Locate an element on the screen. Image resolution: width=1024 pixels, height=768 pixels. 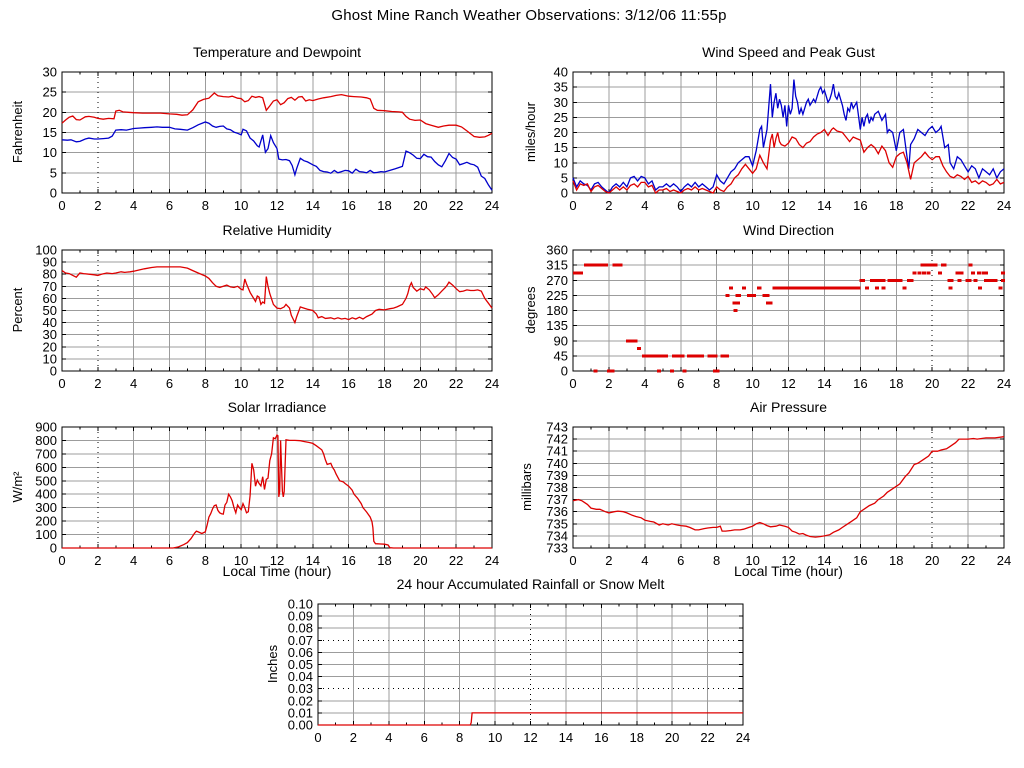
svg-text: 738 is located at coordinates (557, 487).